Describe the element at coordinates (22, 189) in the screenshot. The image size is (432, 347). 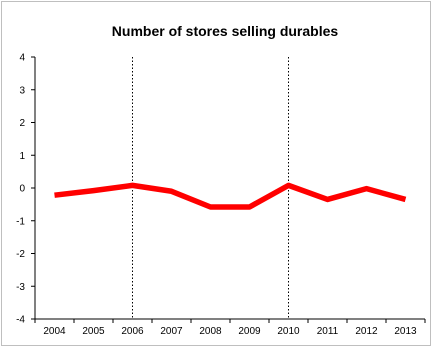
I see `y-tick-label: 0` at that location.